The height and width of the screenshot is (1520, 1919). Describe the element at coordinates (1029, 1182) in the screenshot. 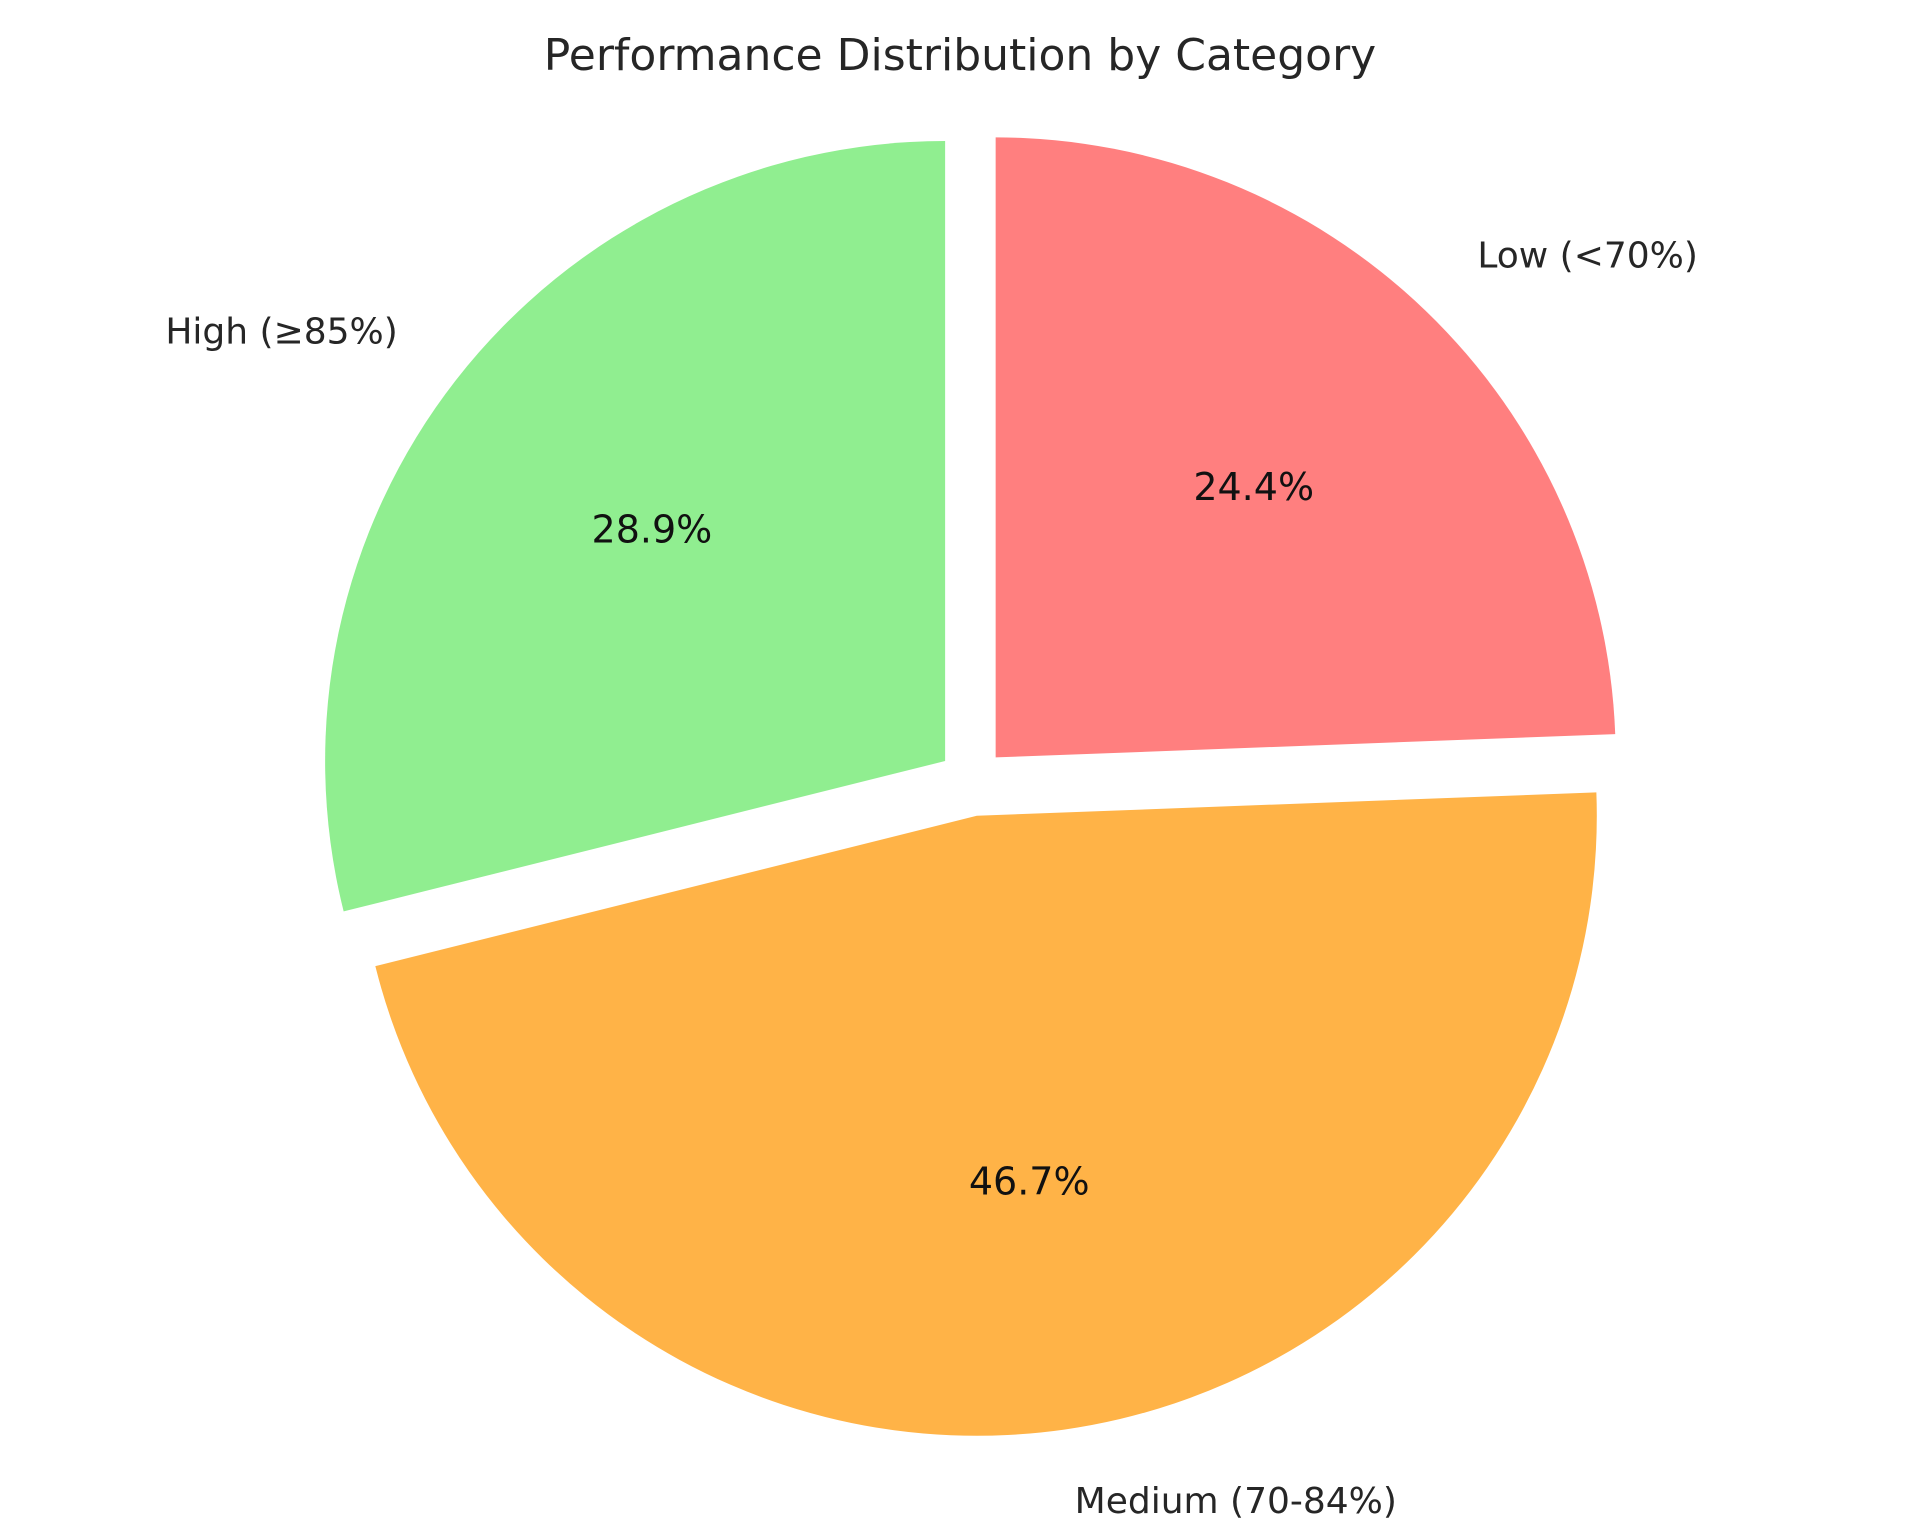

I see `pie-percent-label-medium-70-84: 46.7%` at that location.